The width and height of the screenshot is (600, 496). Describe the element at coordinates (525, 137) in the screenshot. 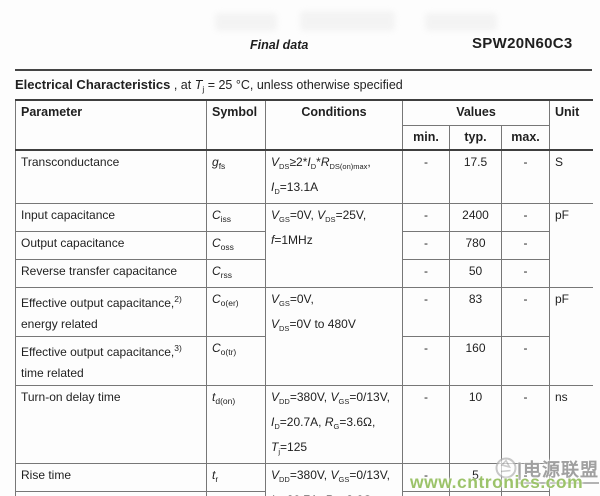

I see `header-max: max.` at that location.